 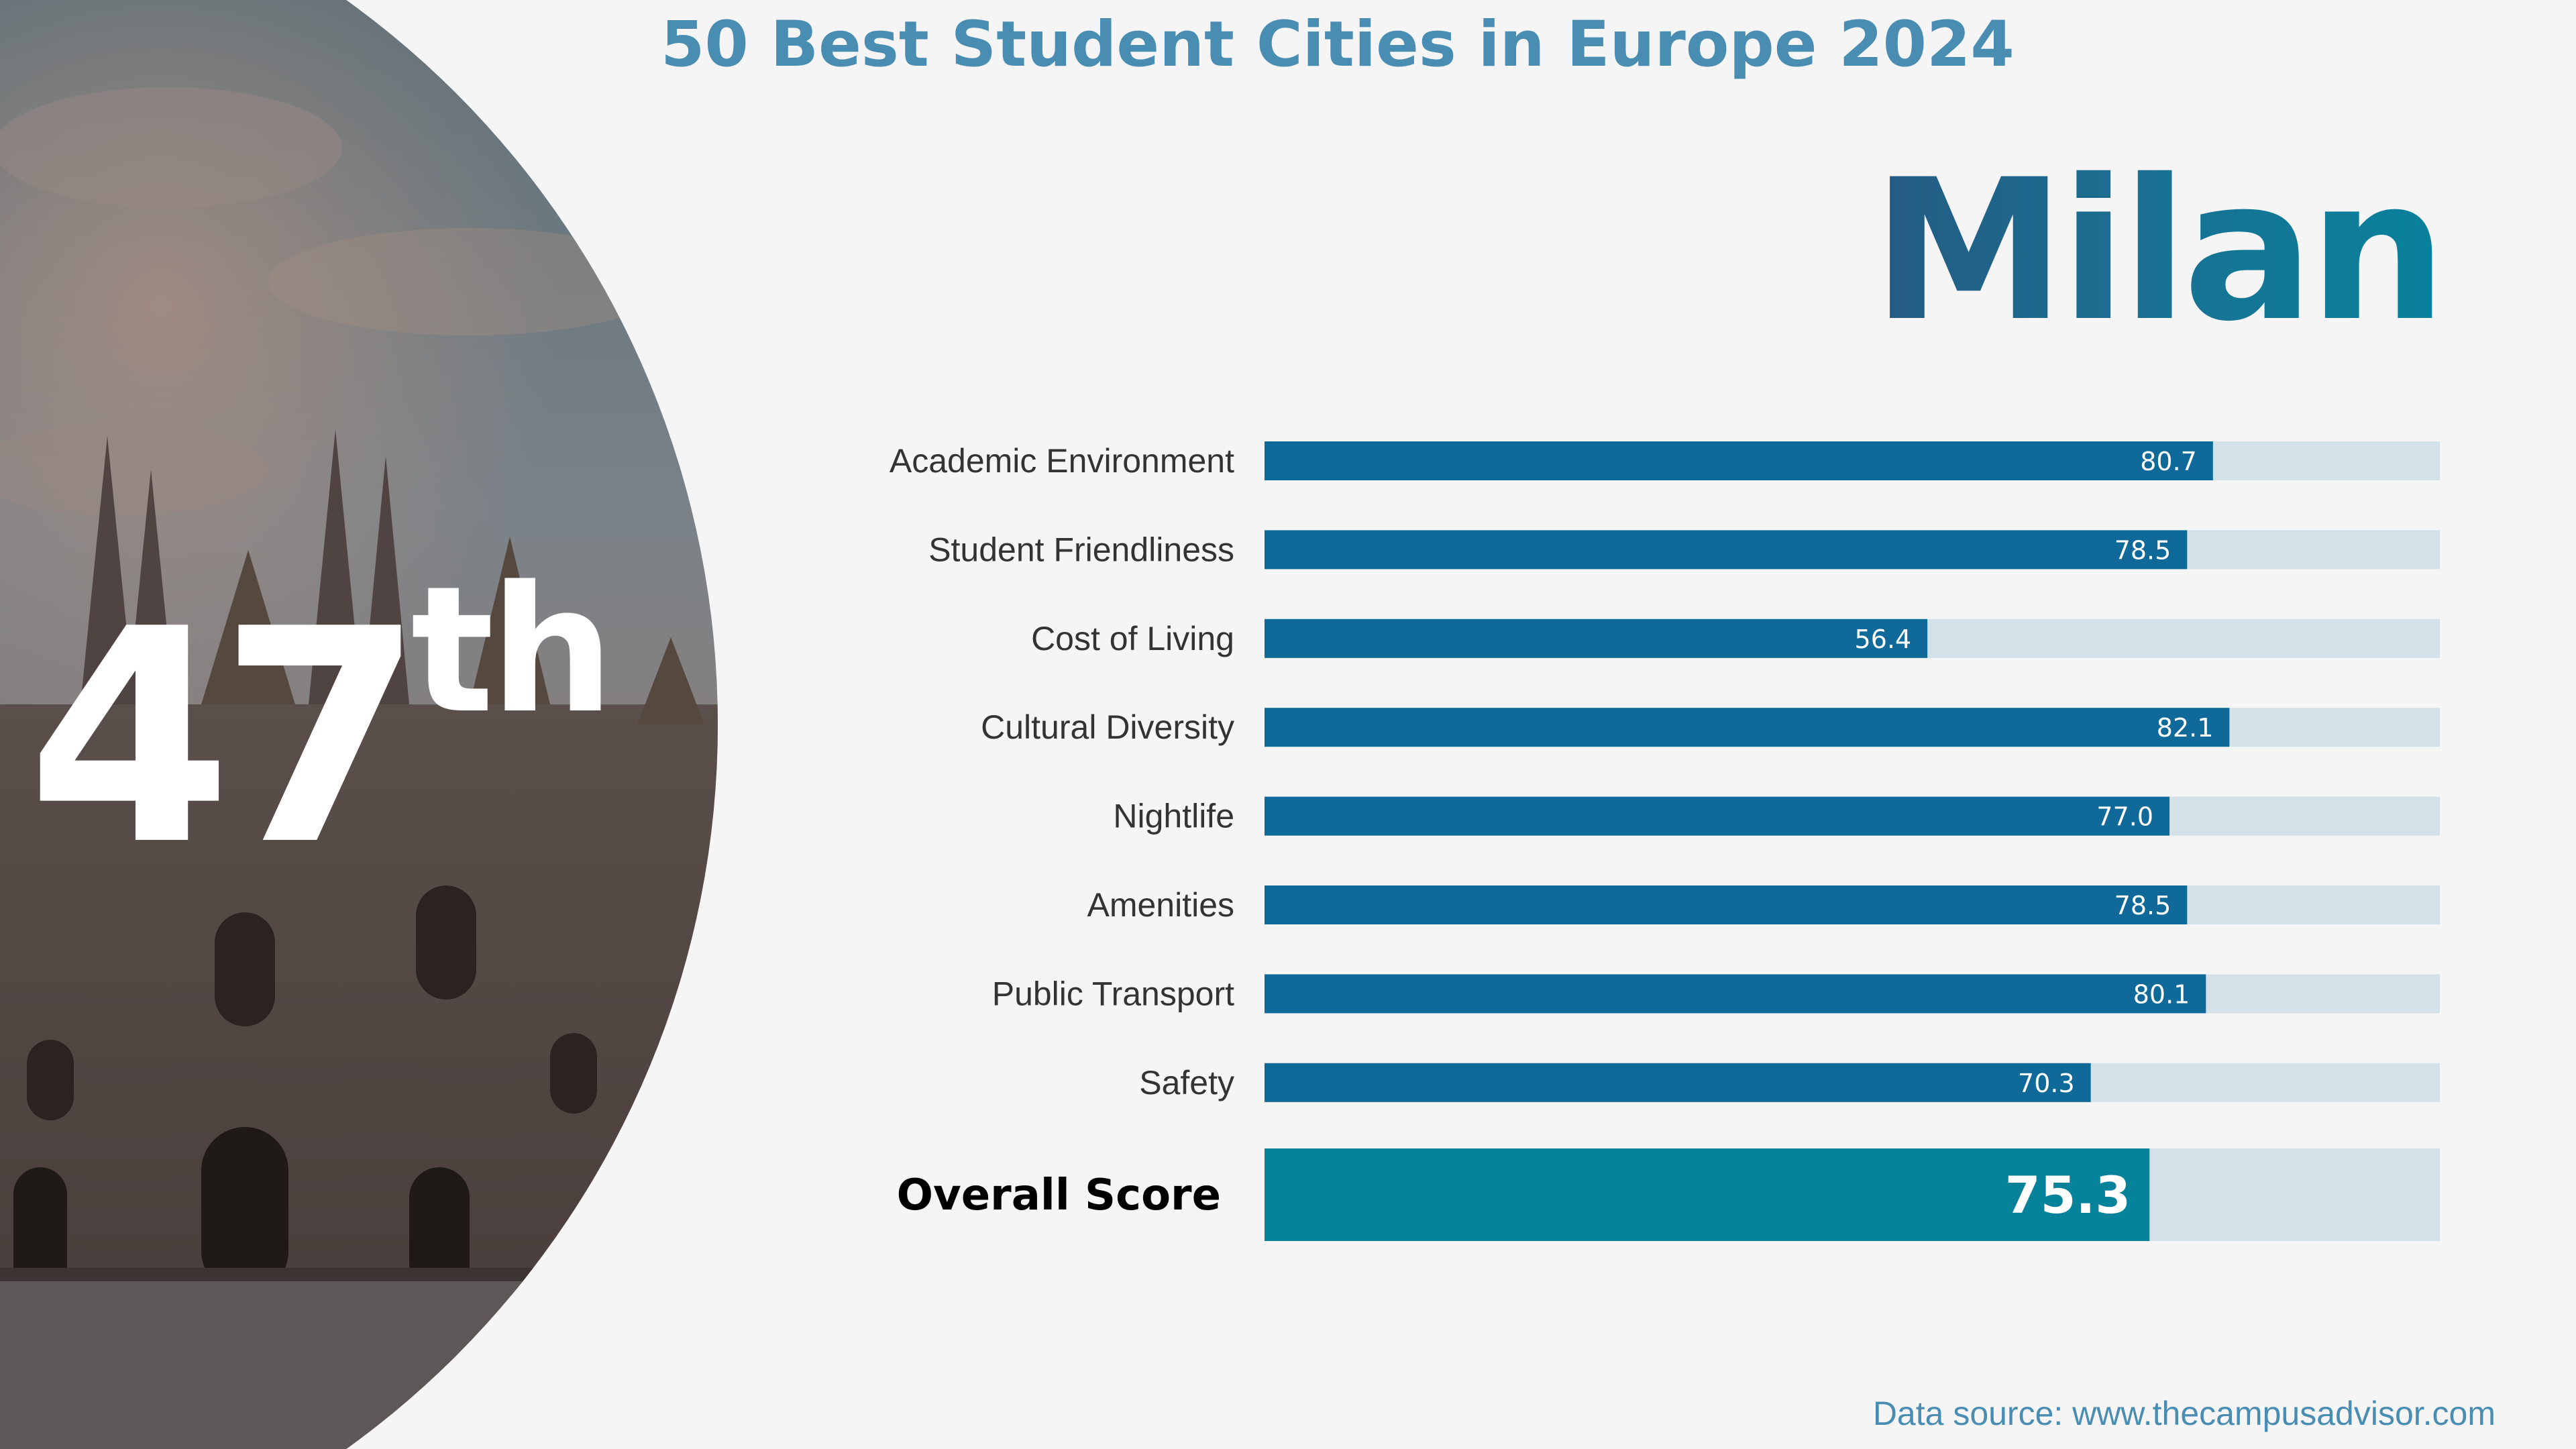 What do you see at coordinates (2124, 817) in the screenshot?
I see `value-label: 77.0` at bounding box center [2124, 817].